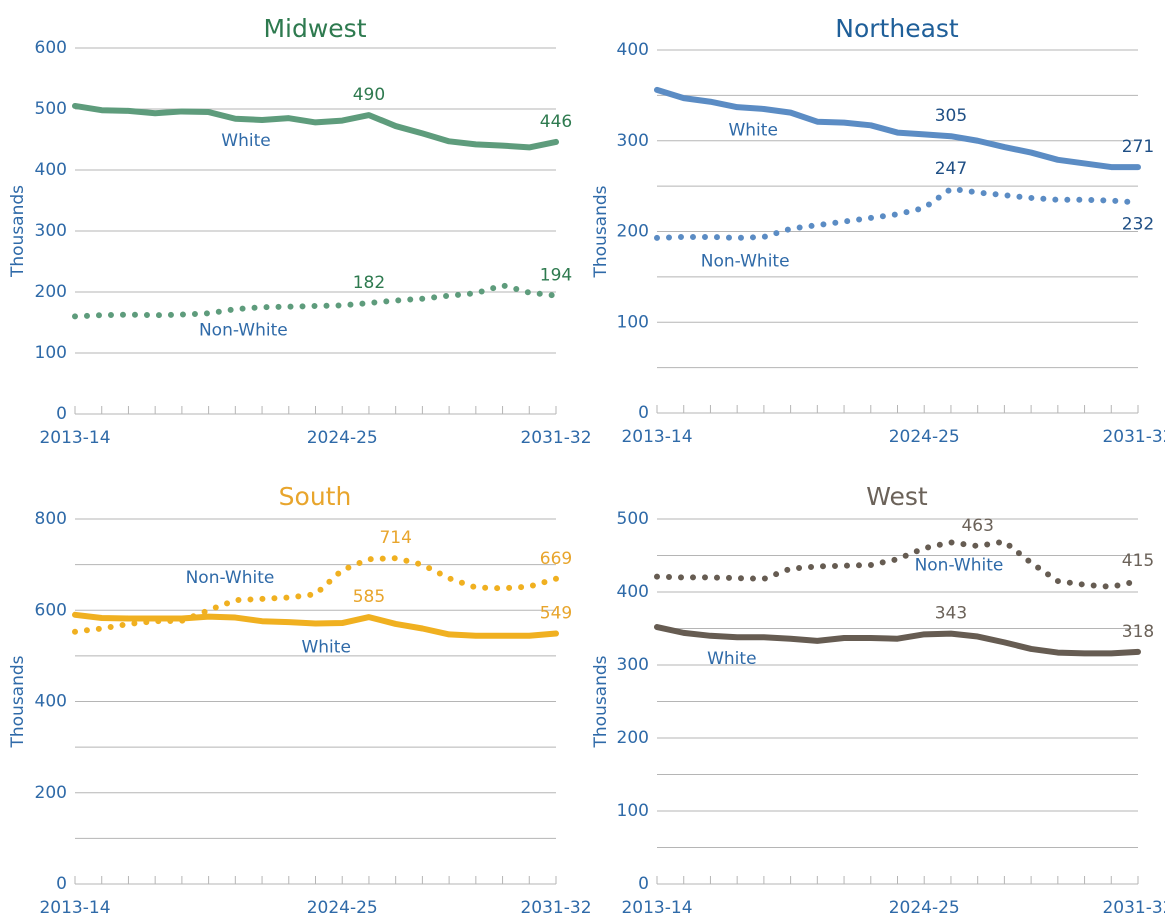 The image size is (1165, 920). I want to click on value-label: 343, so click(951, 614).